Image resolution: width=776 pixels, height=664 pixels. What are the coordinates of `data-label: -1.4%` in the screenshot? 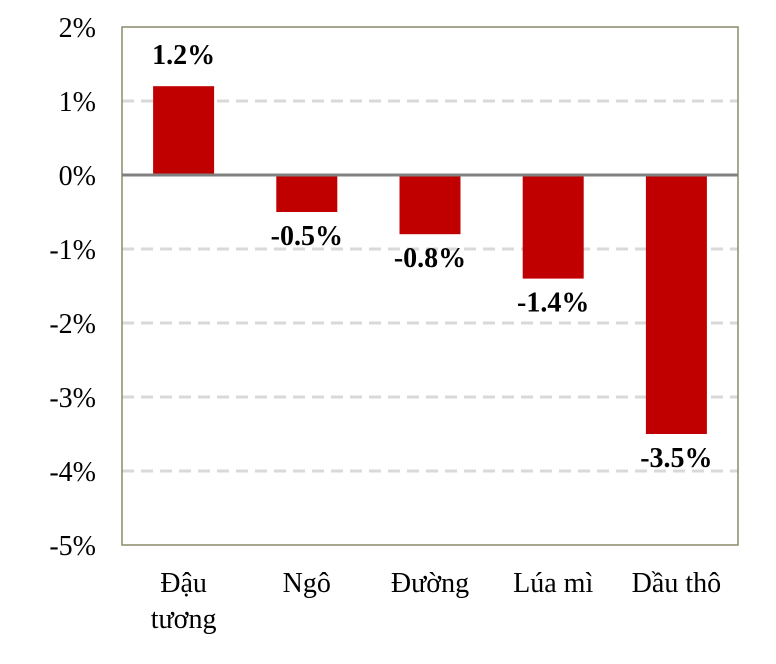 It's located at (553, 303).